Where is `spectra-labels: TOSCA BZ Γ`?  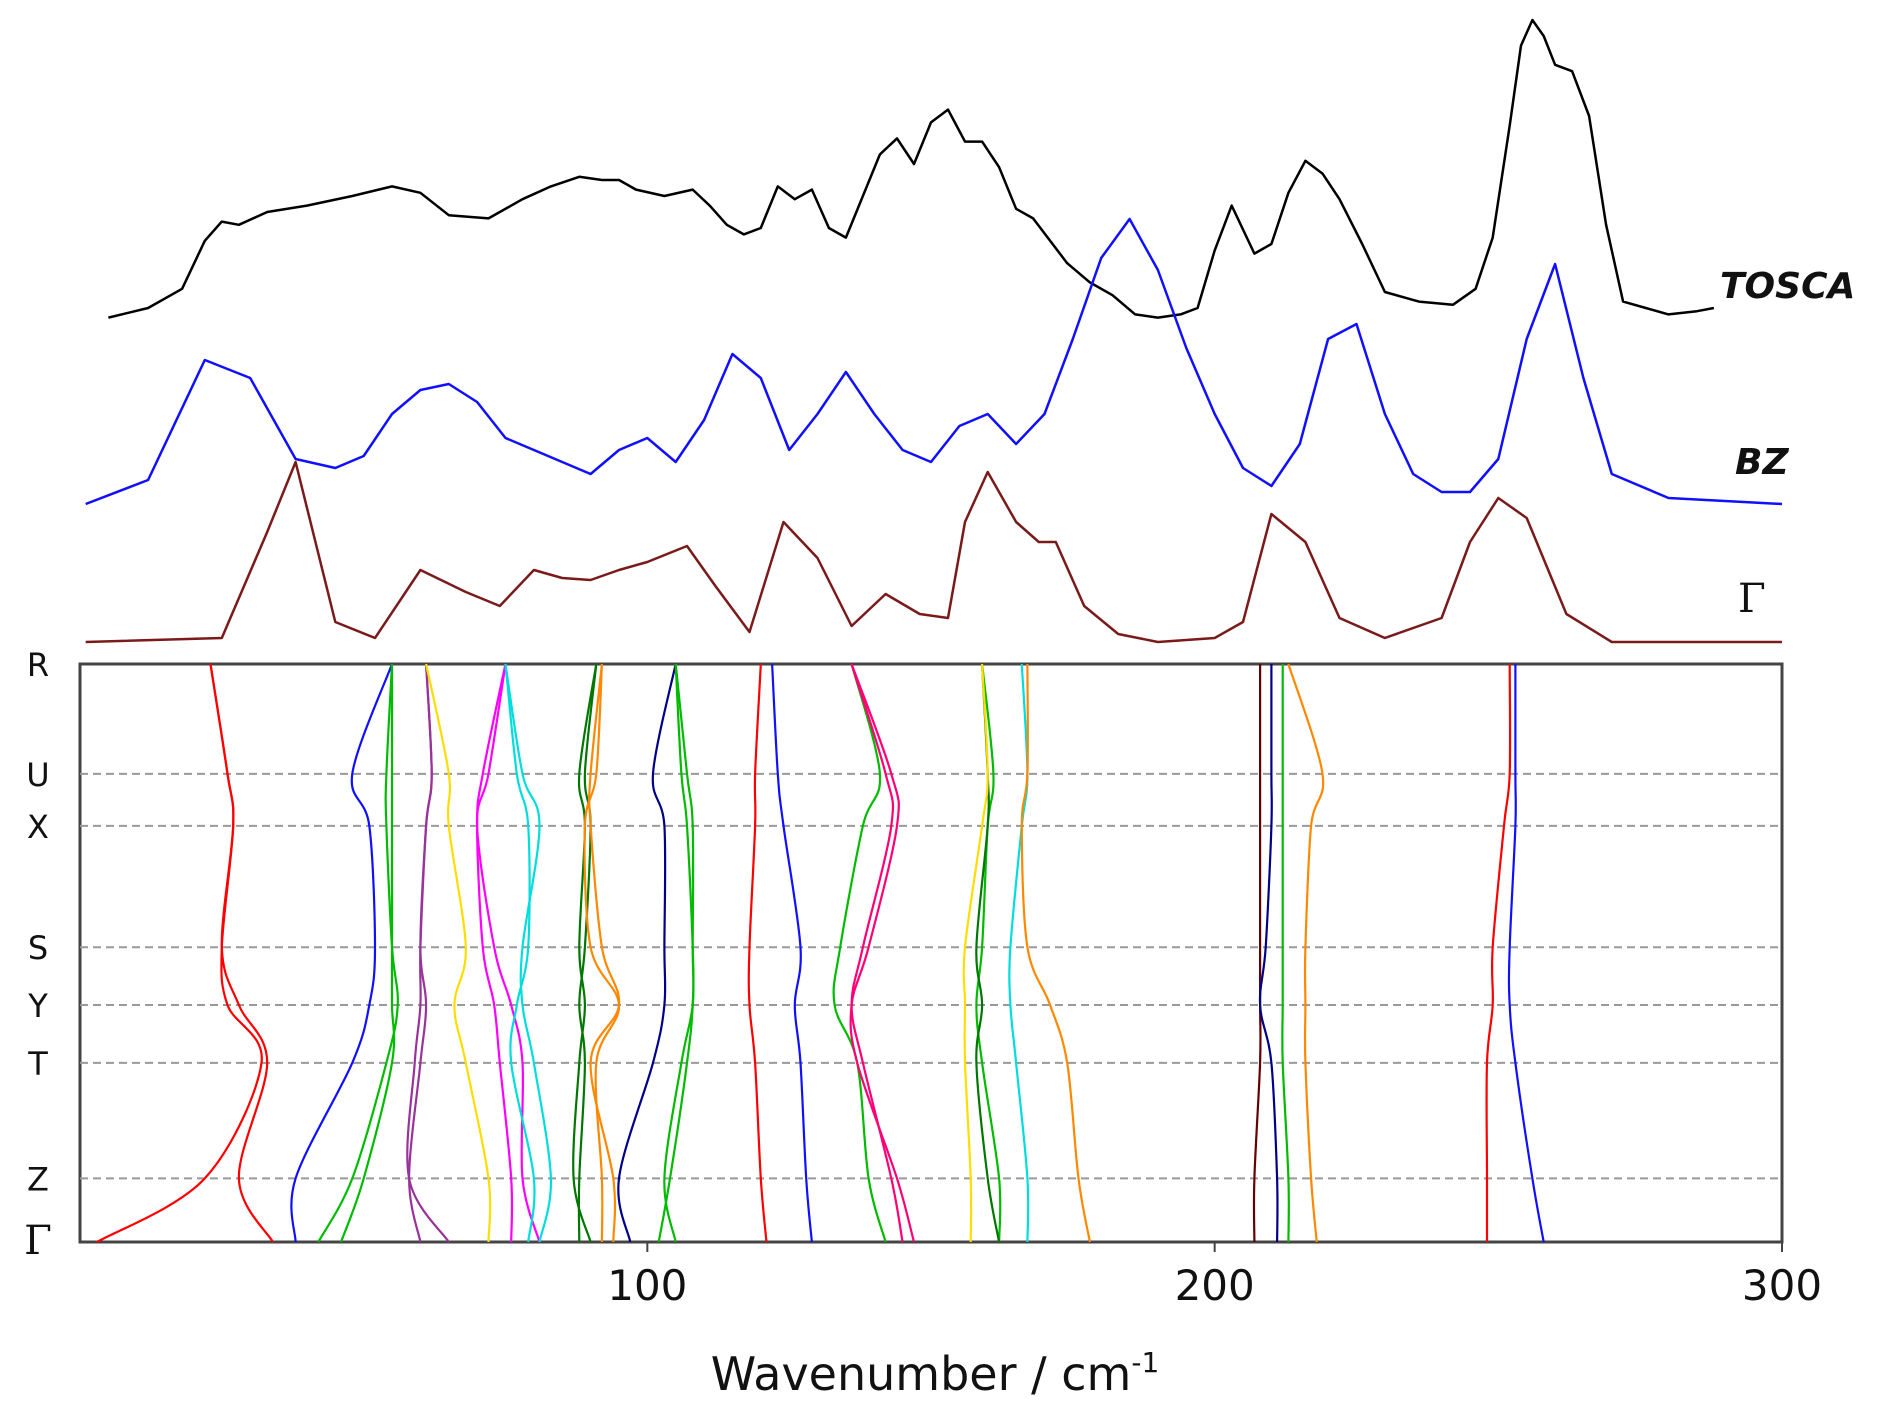 spectra-labels: TOSCA BZ Γ is located at coordinates (1787, 444).